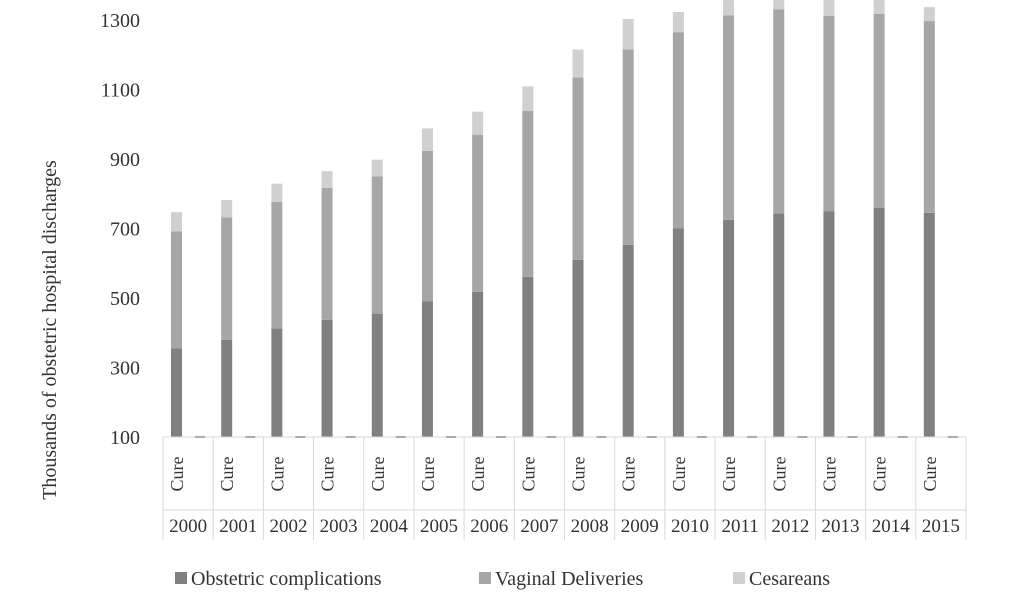 This screenshot has height=613, width=1014. What do you see at coordinates (891, 526) in the screenshot?
I see `x-tick-label: 2014` at bounding box center [891, 526].